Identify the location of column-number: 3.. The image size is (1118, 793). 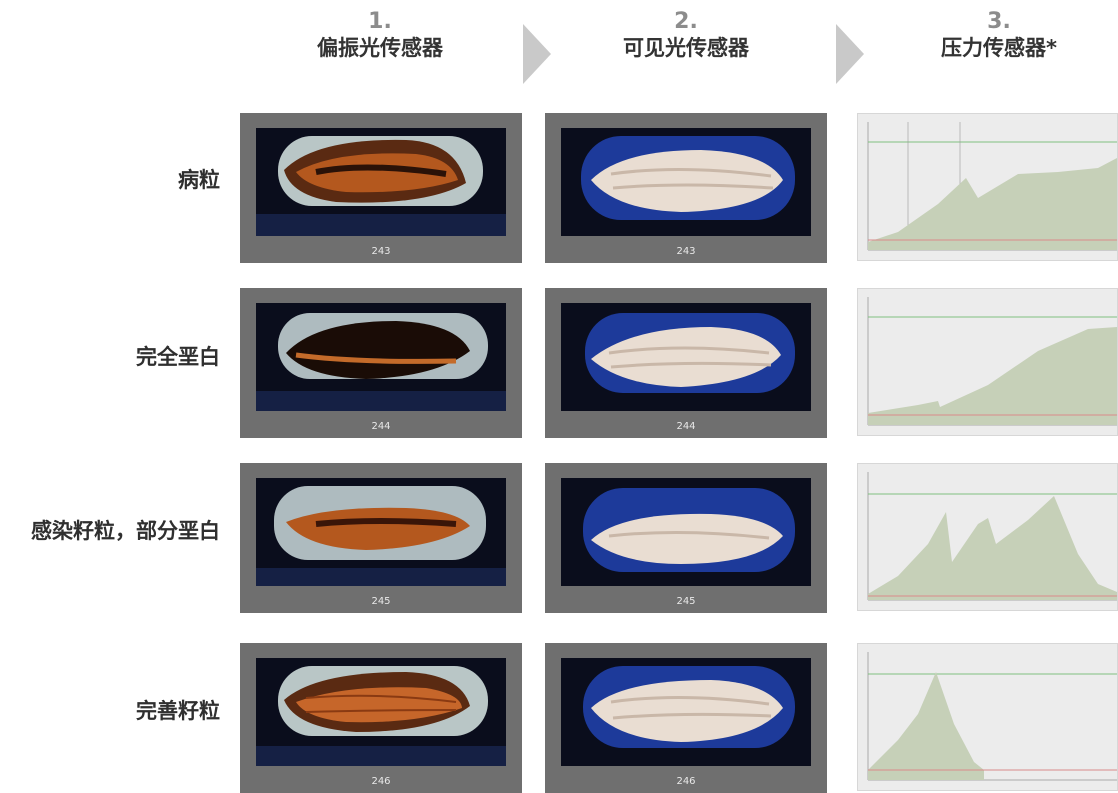
(999, 21).